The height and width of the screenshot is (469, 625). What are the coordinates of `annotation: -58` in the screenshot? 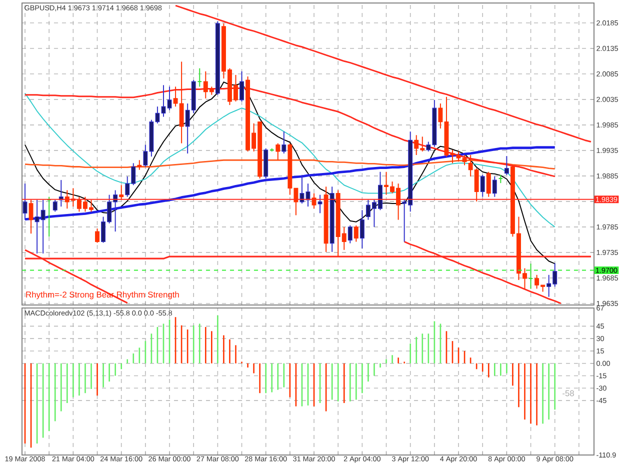 It's located at (568, 393).